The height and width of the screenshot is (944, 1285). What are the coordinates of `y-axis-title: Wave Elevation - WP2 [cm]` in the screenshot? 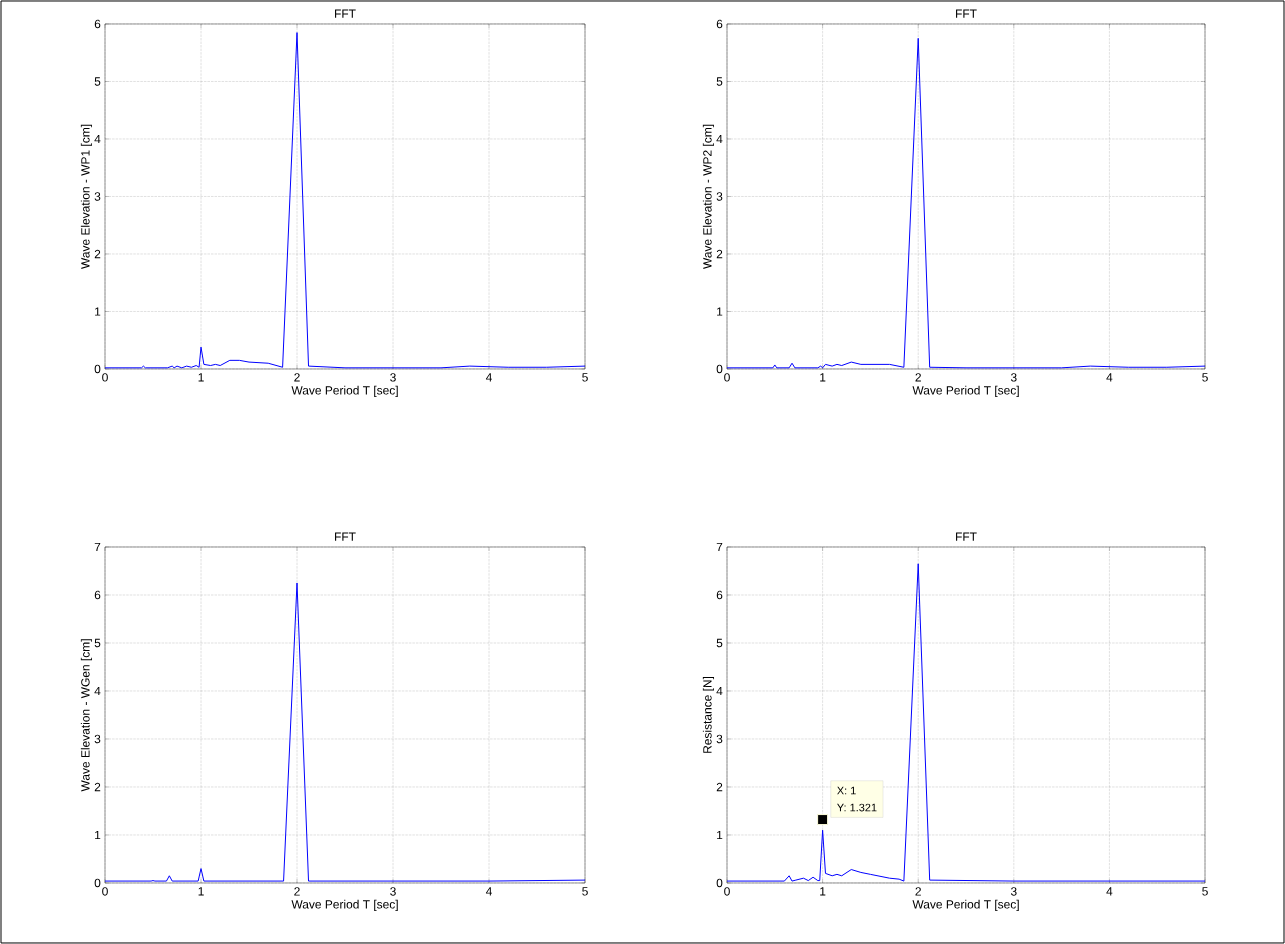 It's located at (708, 196).